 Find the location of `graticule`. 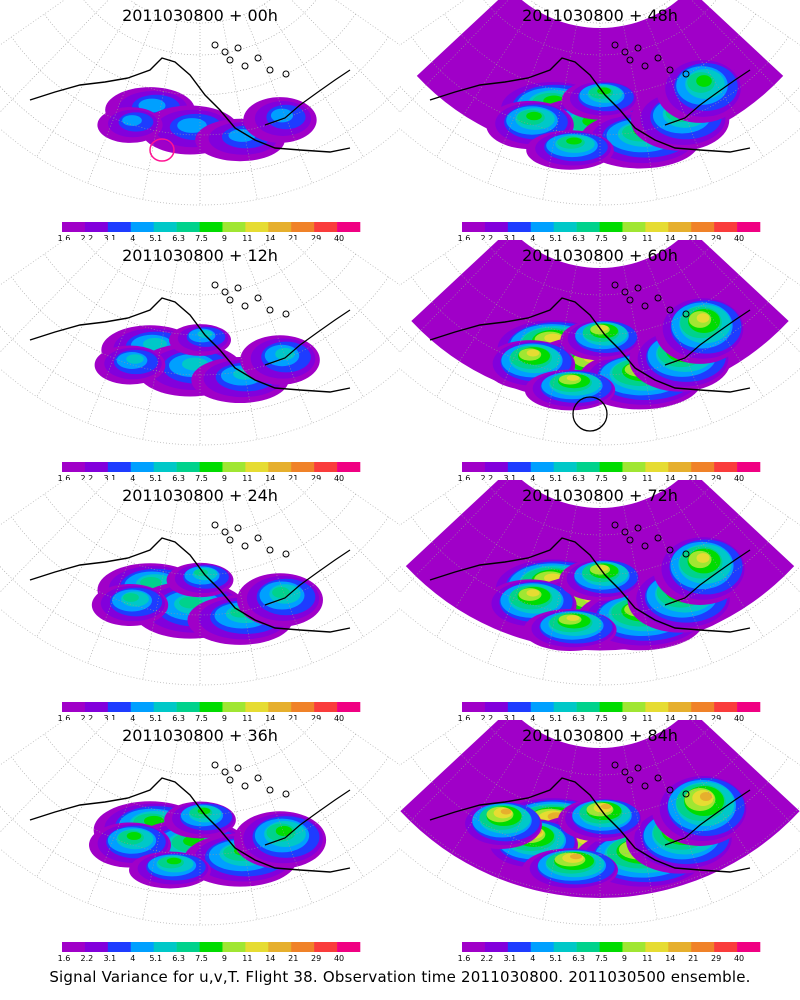

graticule is located at coordinates (600, 102).